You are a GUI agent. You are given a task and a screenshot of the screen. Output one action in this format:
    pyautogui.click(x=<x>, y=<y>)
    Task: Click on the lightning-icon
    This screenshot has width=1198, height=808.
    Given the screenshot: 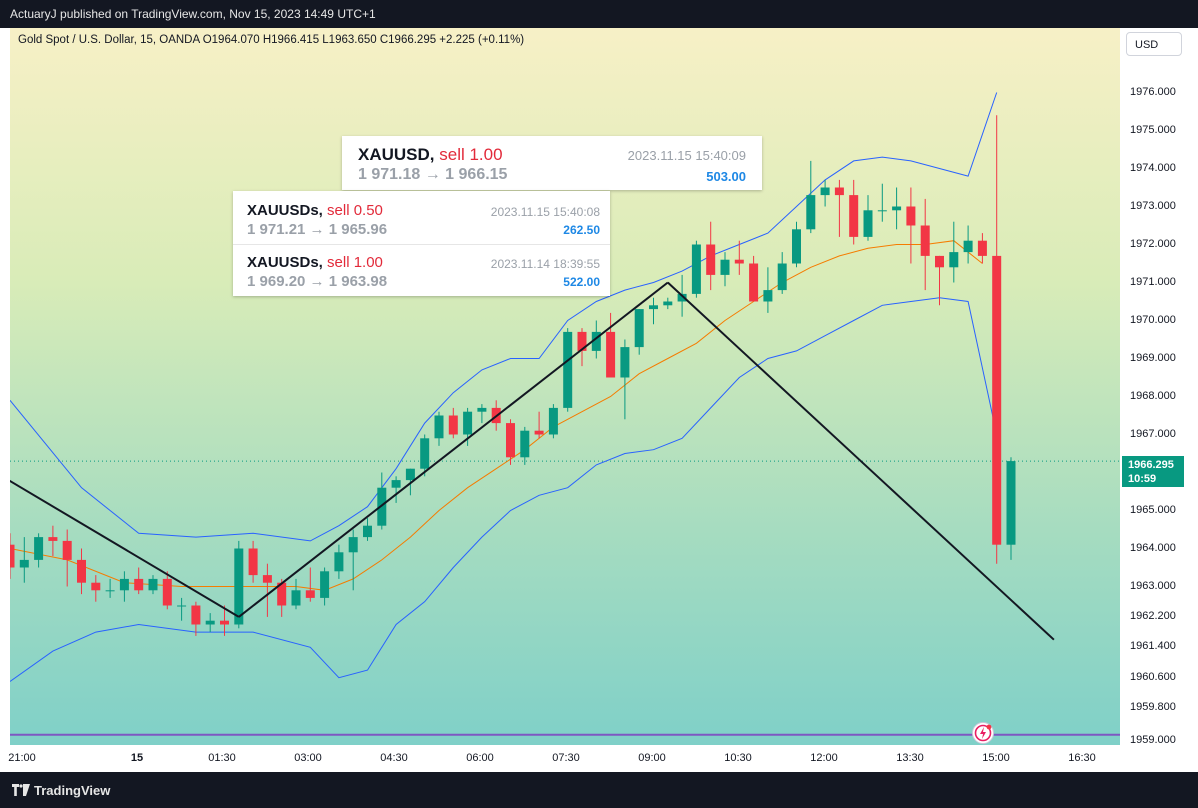 What is the action you would take?
    pyautogui.click(x=983, y=733)
    